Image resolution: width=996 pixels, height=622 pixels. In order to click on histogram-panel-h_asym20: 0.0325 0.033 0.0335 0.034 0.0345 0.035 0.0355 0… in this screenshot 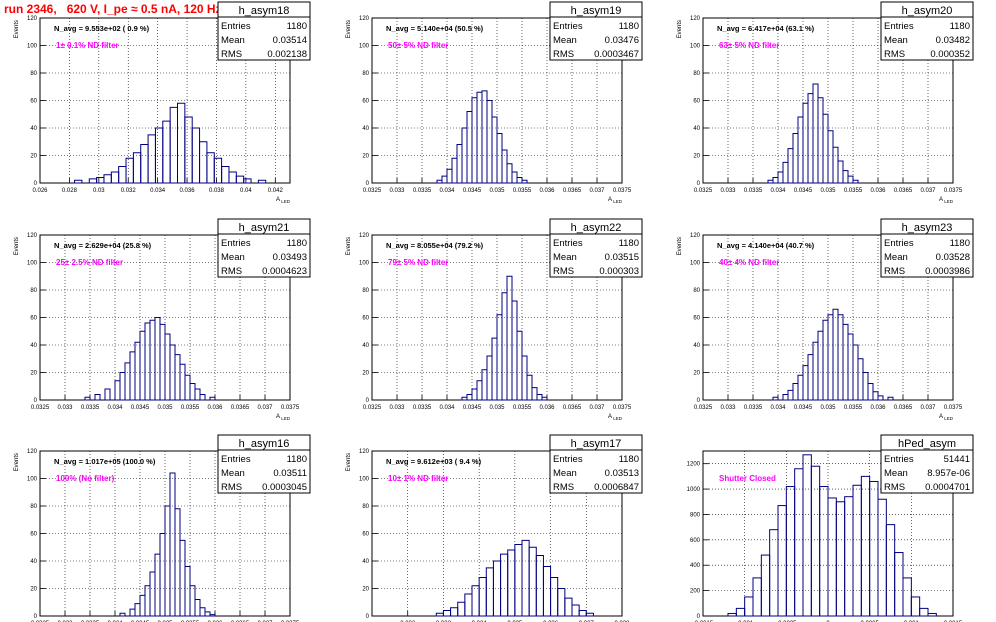, I will do `click(825, 102)`.